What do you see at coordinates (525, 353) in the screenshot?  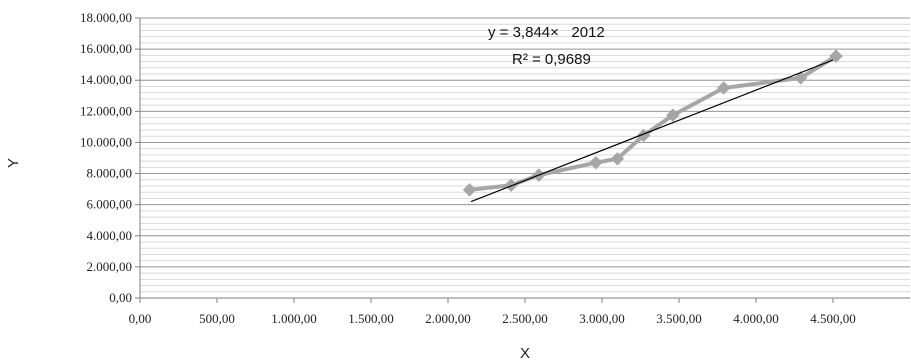 I see `x-axis-title: X` at bounding box center [525, 353].